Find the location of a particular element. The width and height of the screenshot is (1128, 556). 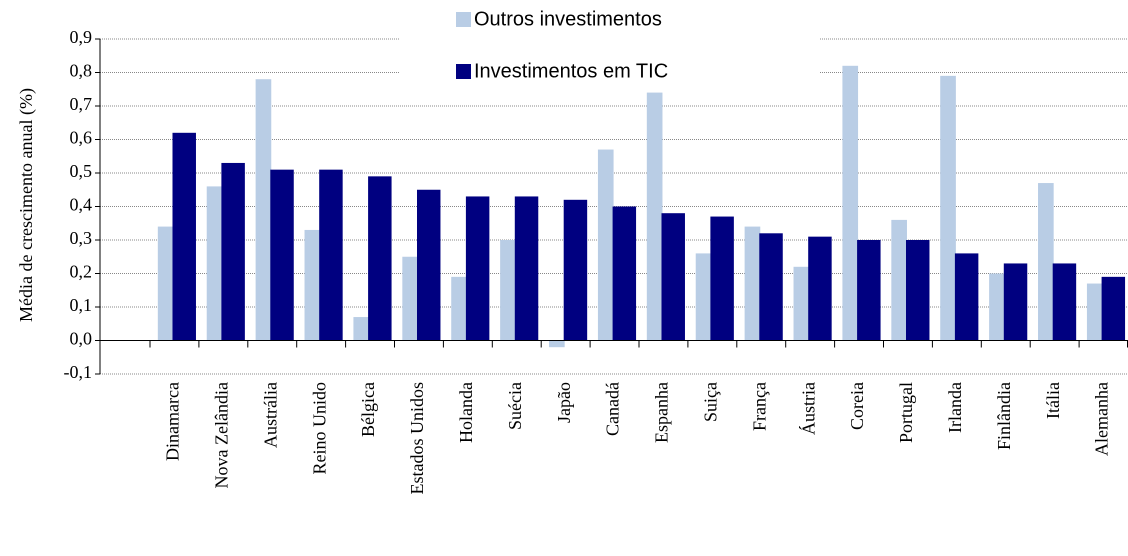

x-tick-label: Estados Unidos is located at coordinates (417, 438).